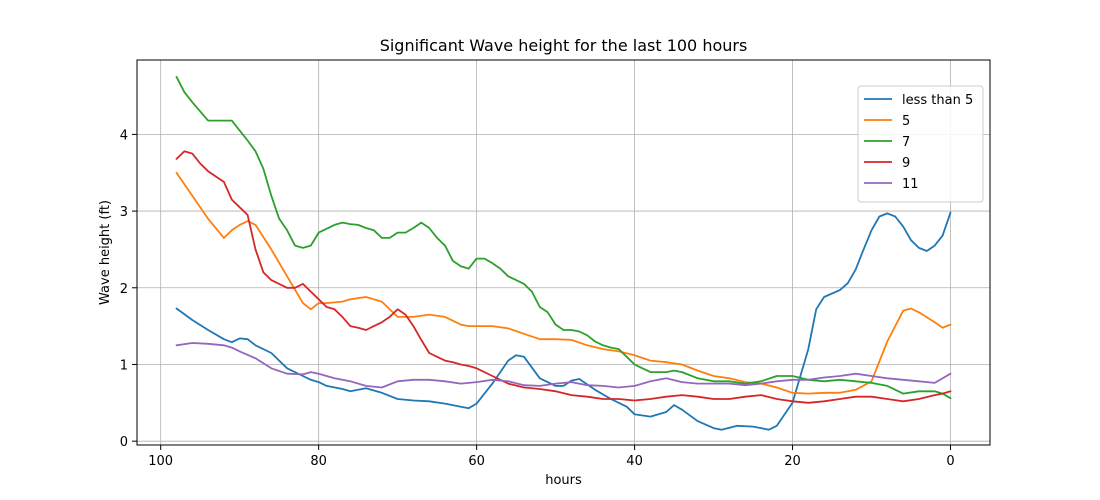 The image size is (1100, 500). I want to click on legend-box, so click(920, 144).